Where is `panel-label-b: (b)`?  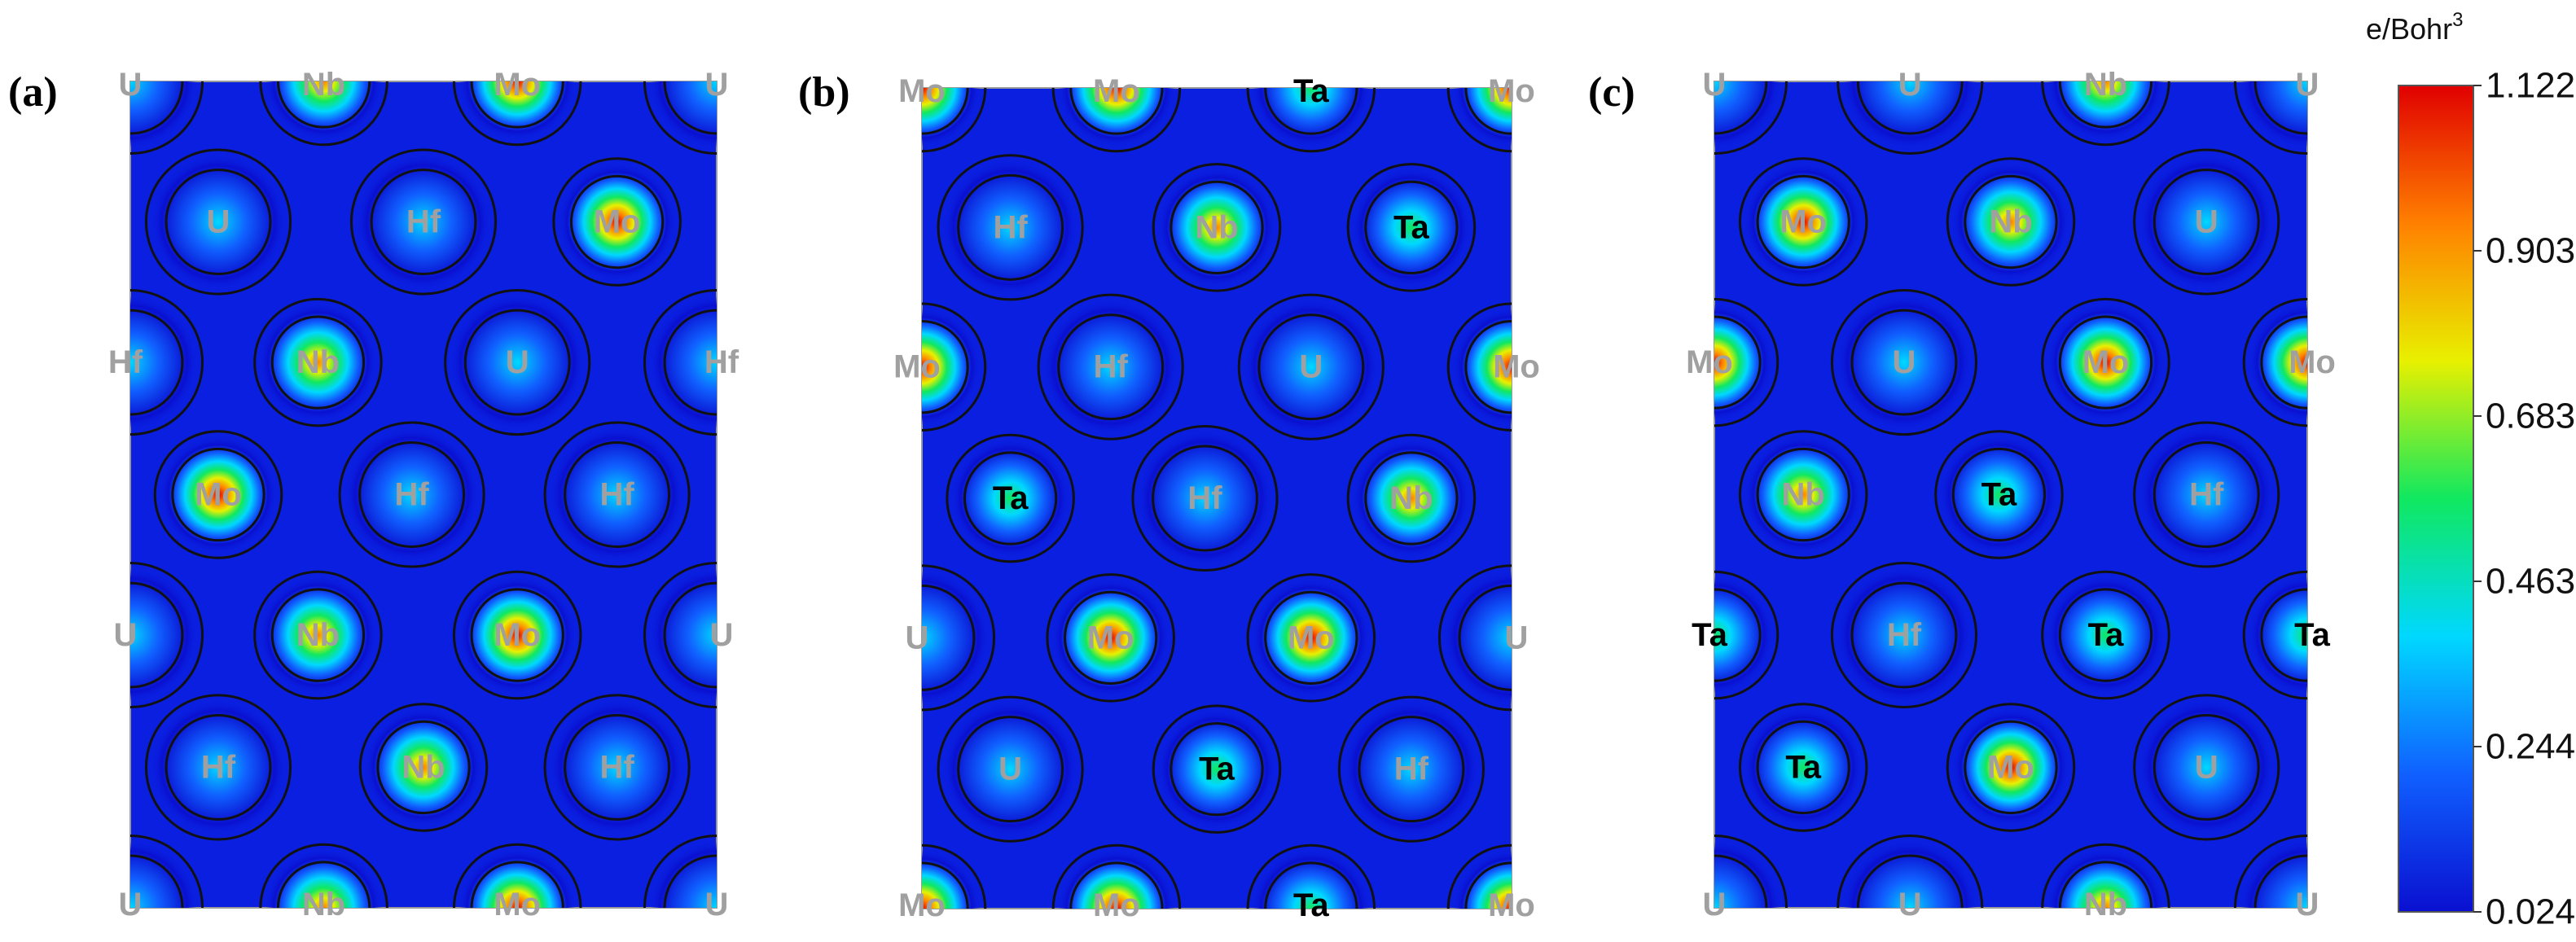 panel-label-b: (b) is located at coordinates (824, 93).